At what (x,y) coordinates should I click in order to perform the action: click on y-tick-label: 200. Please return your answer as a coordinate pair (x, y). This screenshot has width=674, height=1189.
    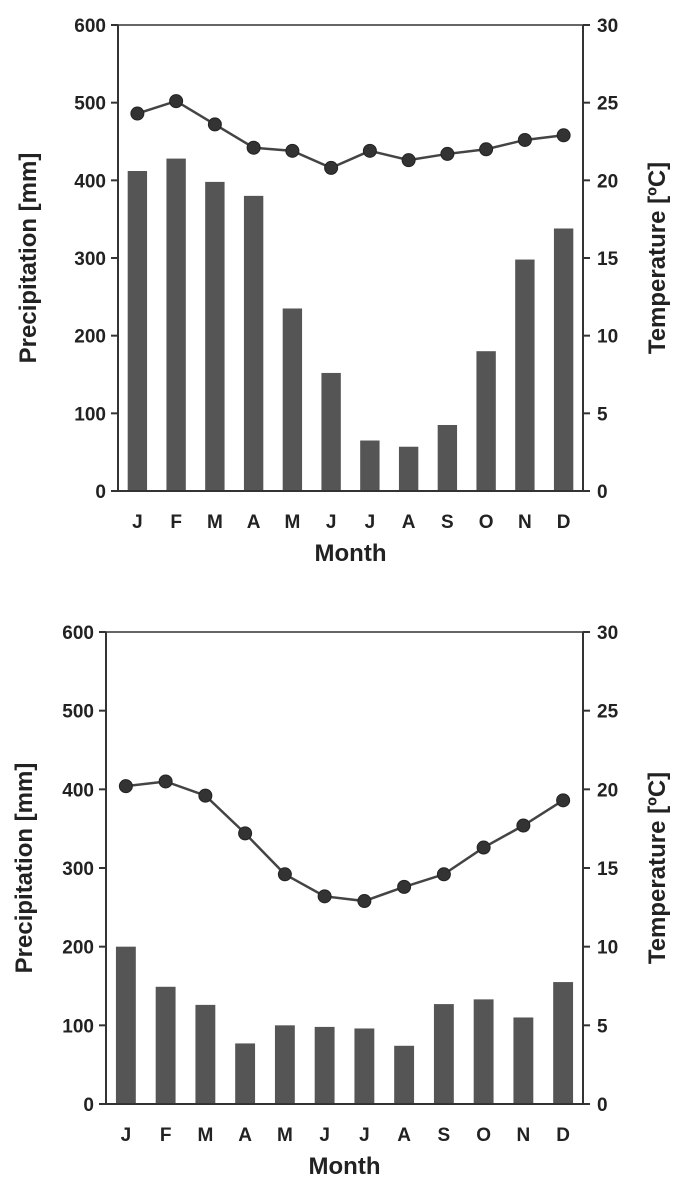
    Looking at the image, I should click on (78, 948).